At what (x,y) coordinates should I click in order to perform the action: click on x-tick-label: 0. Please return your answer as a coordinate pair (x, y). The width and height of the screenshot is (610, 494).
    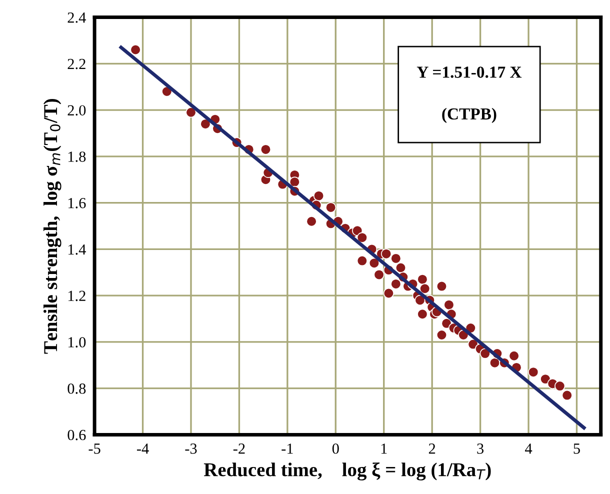
    Looking at the image, I should click on (335, 448).